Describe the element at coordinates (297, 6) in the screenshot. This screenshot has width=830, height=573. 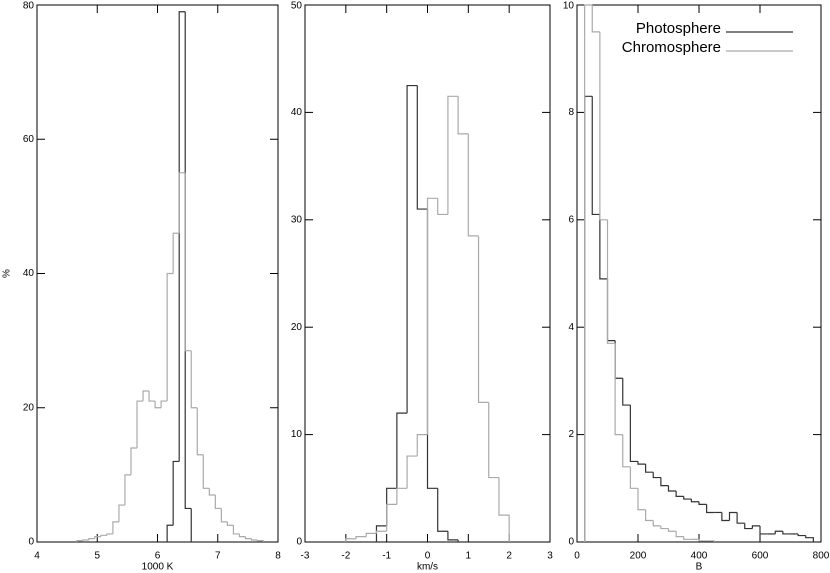
I see `y-tick-label: 50` at that location.